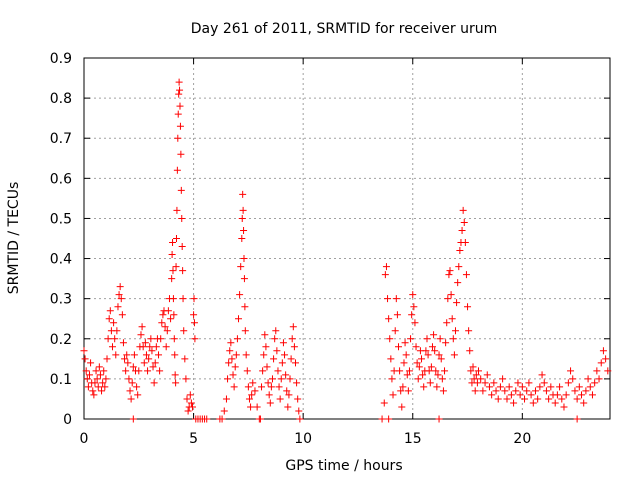 This screenshot has width=640, height=480. Describe the element at coordinates (67, 420) in the screenshot. I see `y-tick-label: 0` at that location.